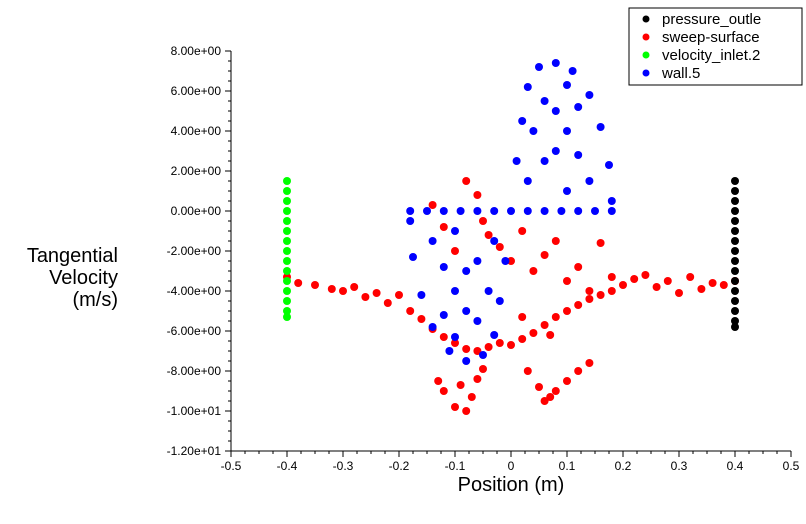  I want to click on y-tick-label: 0.00e+00, so click(196, 211).